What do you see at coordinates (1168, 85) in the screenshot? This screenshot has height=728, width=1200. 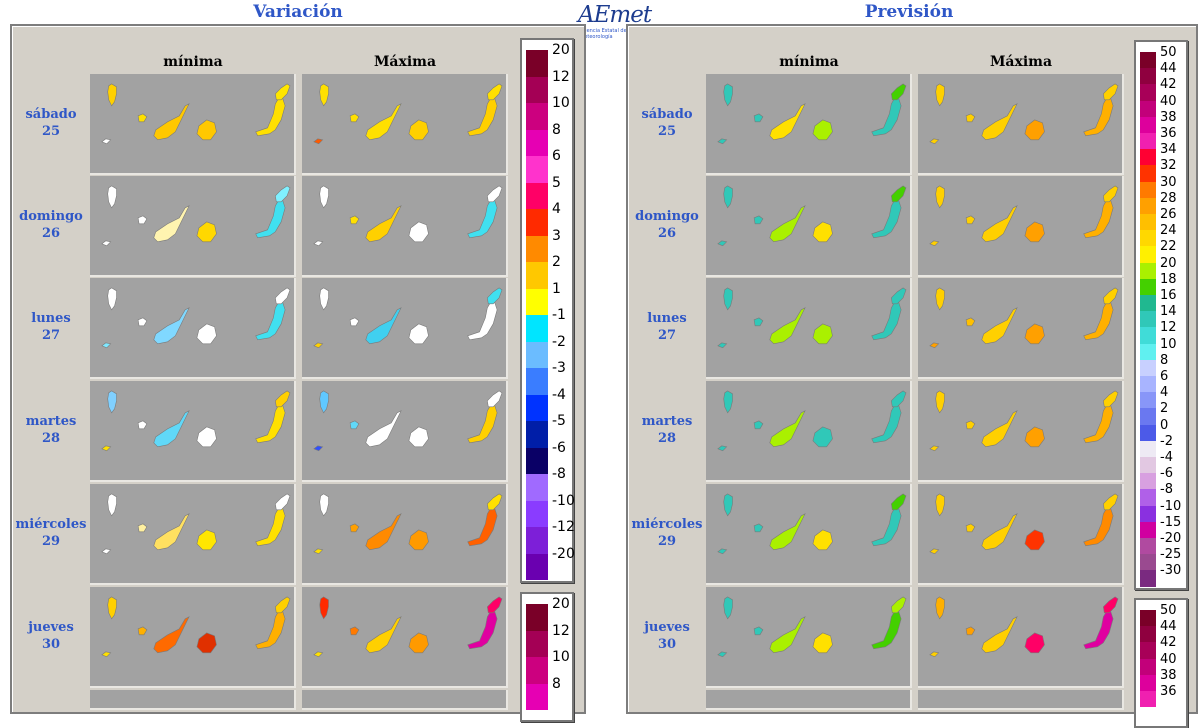 I see `legend-label: 42` at bounding box center [1168, 85].